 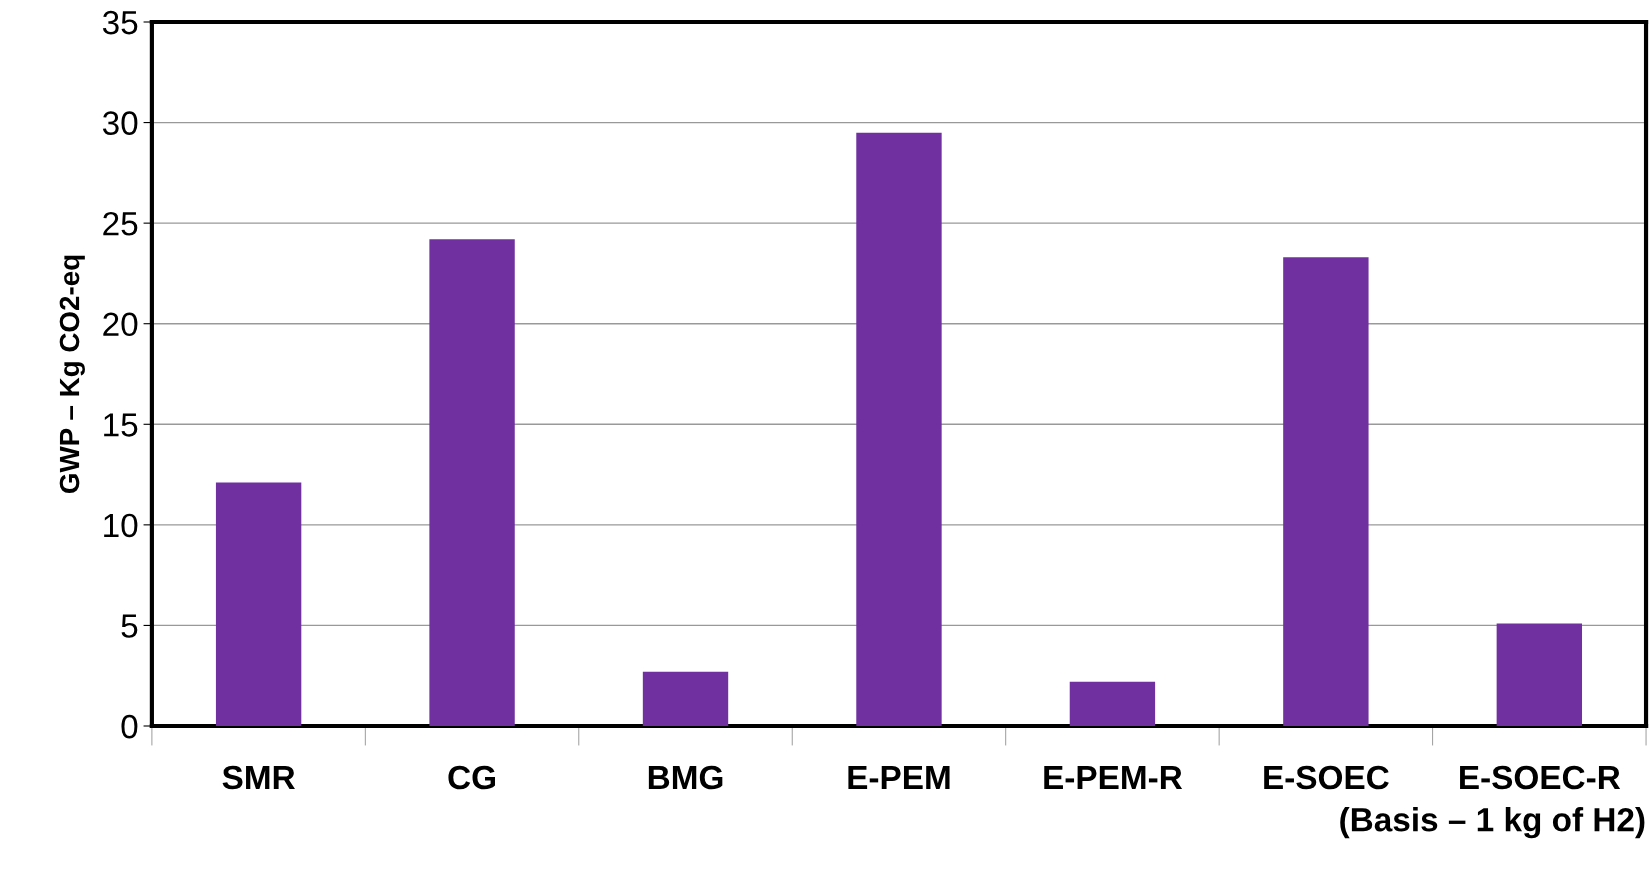 What do you see at coordinates (120, 223) in the screenshot?
I see `y-tick-label: 25` at bounding box center [120, 223].